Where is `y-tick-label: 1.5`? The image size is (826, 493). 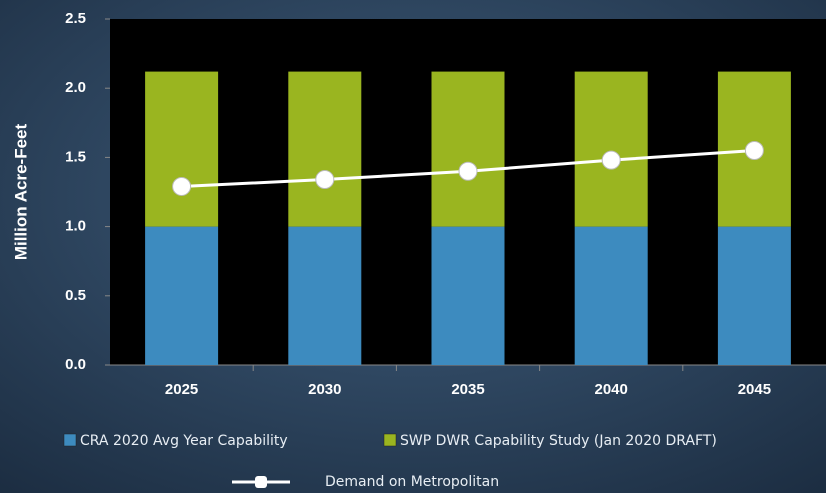 y-tick-label: 1.5 is located at coordinates (75, 156).